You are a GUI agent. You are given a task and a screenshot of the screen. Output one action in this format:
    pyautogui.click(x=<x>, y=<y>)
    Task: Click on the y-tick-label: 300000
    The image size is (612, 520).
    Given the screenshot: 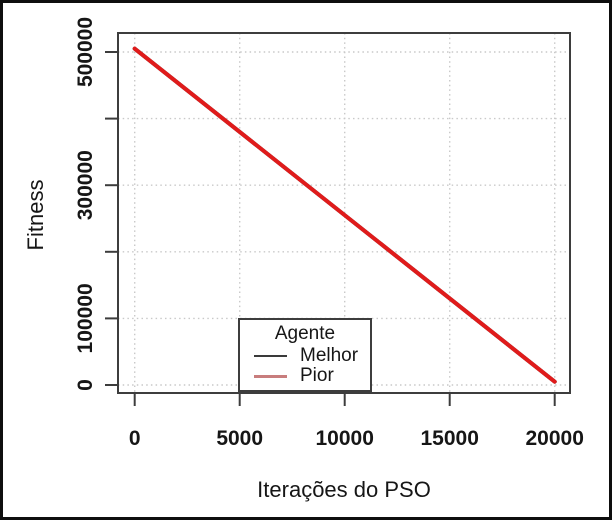 What is the action you would take?
    pyautogui.click(x=85, y=185)
    